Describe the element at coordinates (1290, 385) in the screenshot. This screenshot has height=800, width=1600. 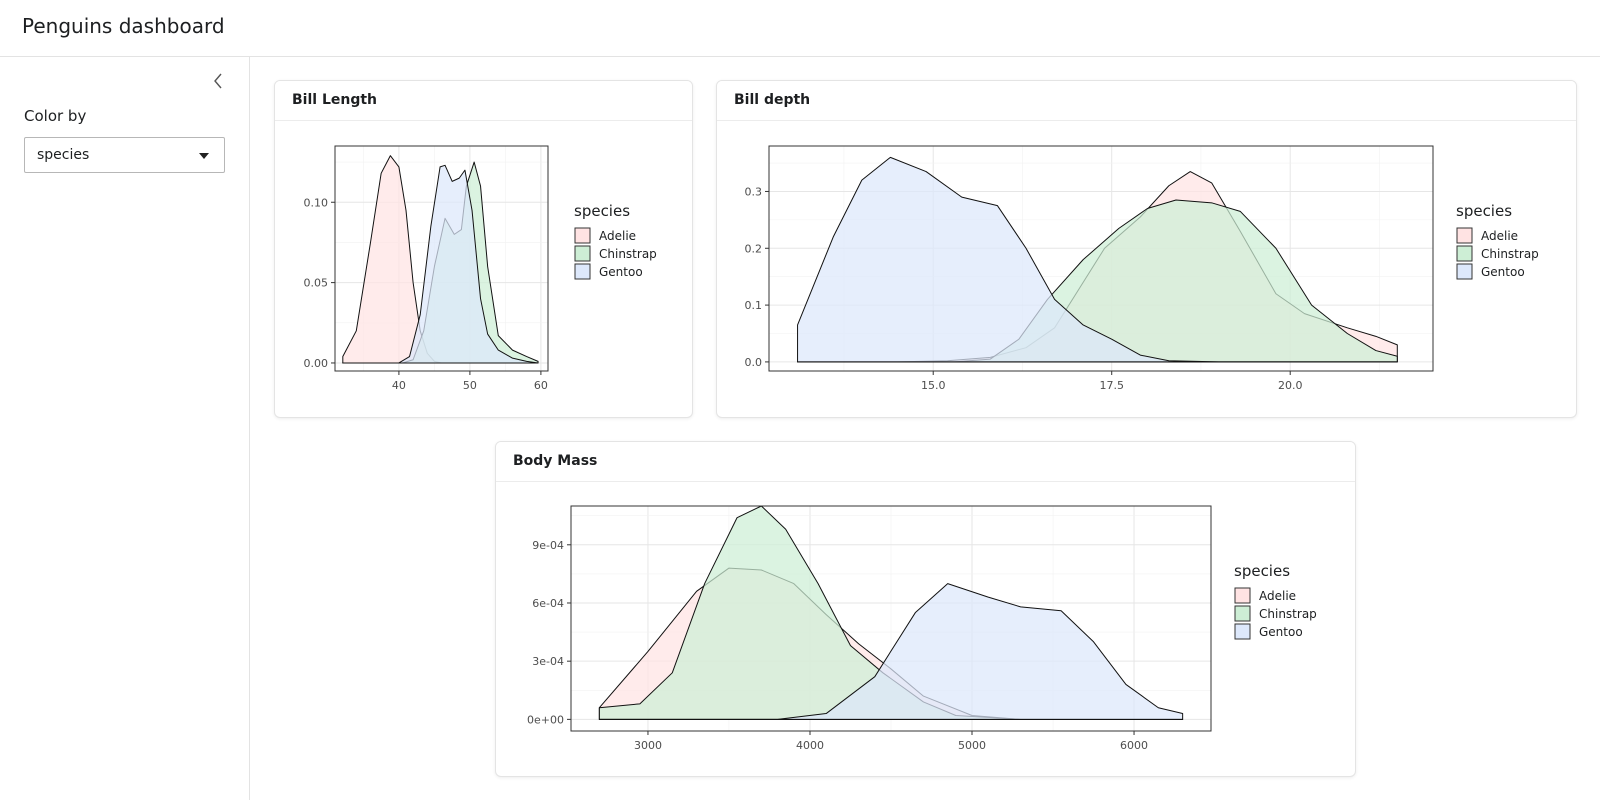
I see `x-tick-label: 20.0` at that location.